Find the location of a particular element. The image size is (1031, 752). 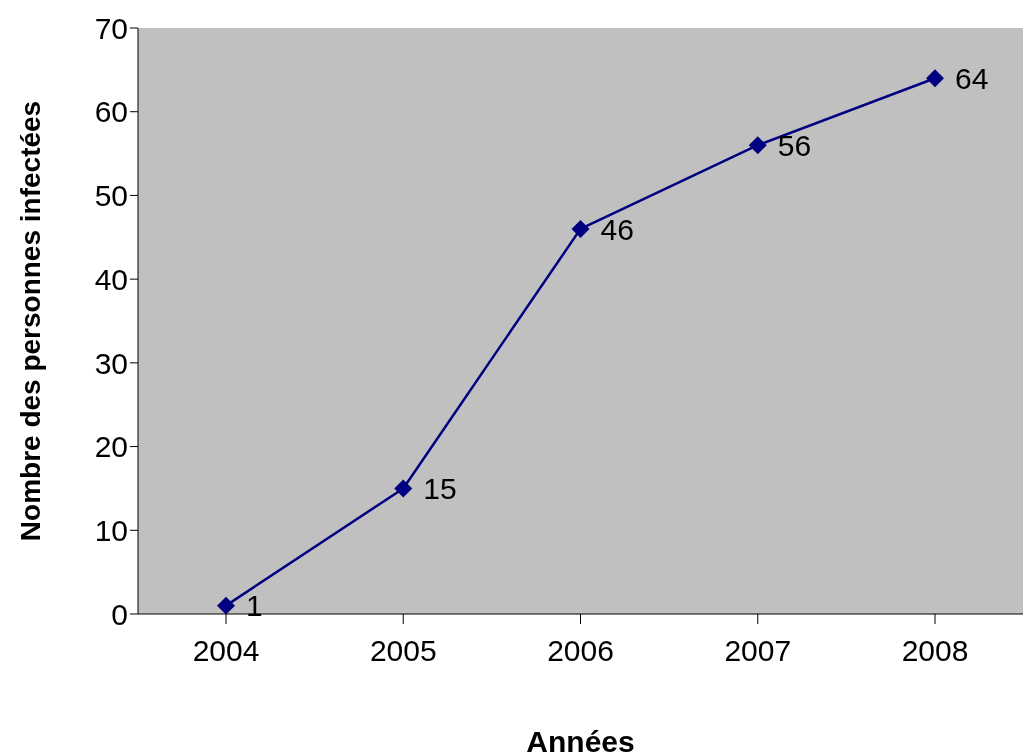

data-label: 46 is located at coordinates (617, 229).